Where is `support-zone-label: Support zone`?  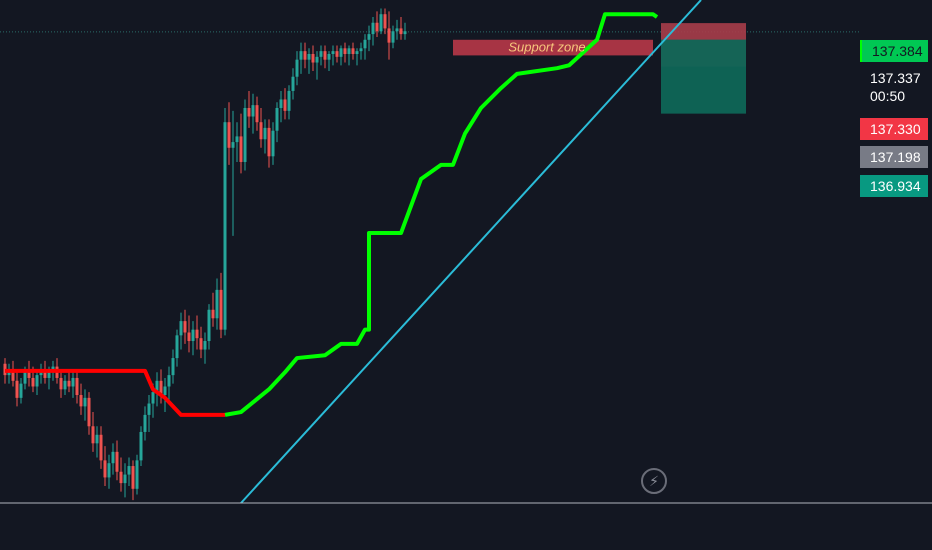
support-zone-label: Support zone is located at coordinates (546, 47).